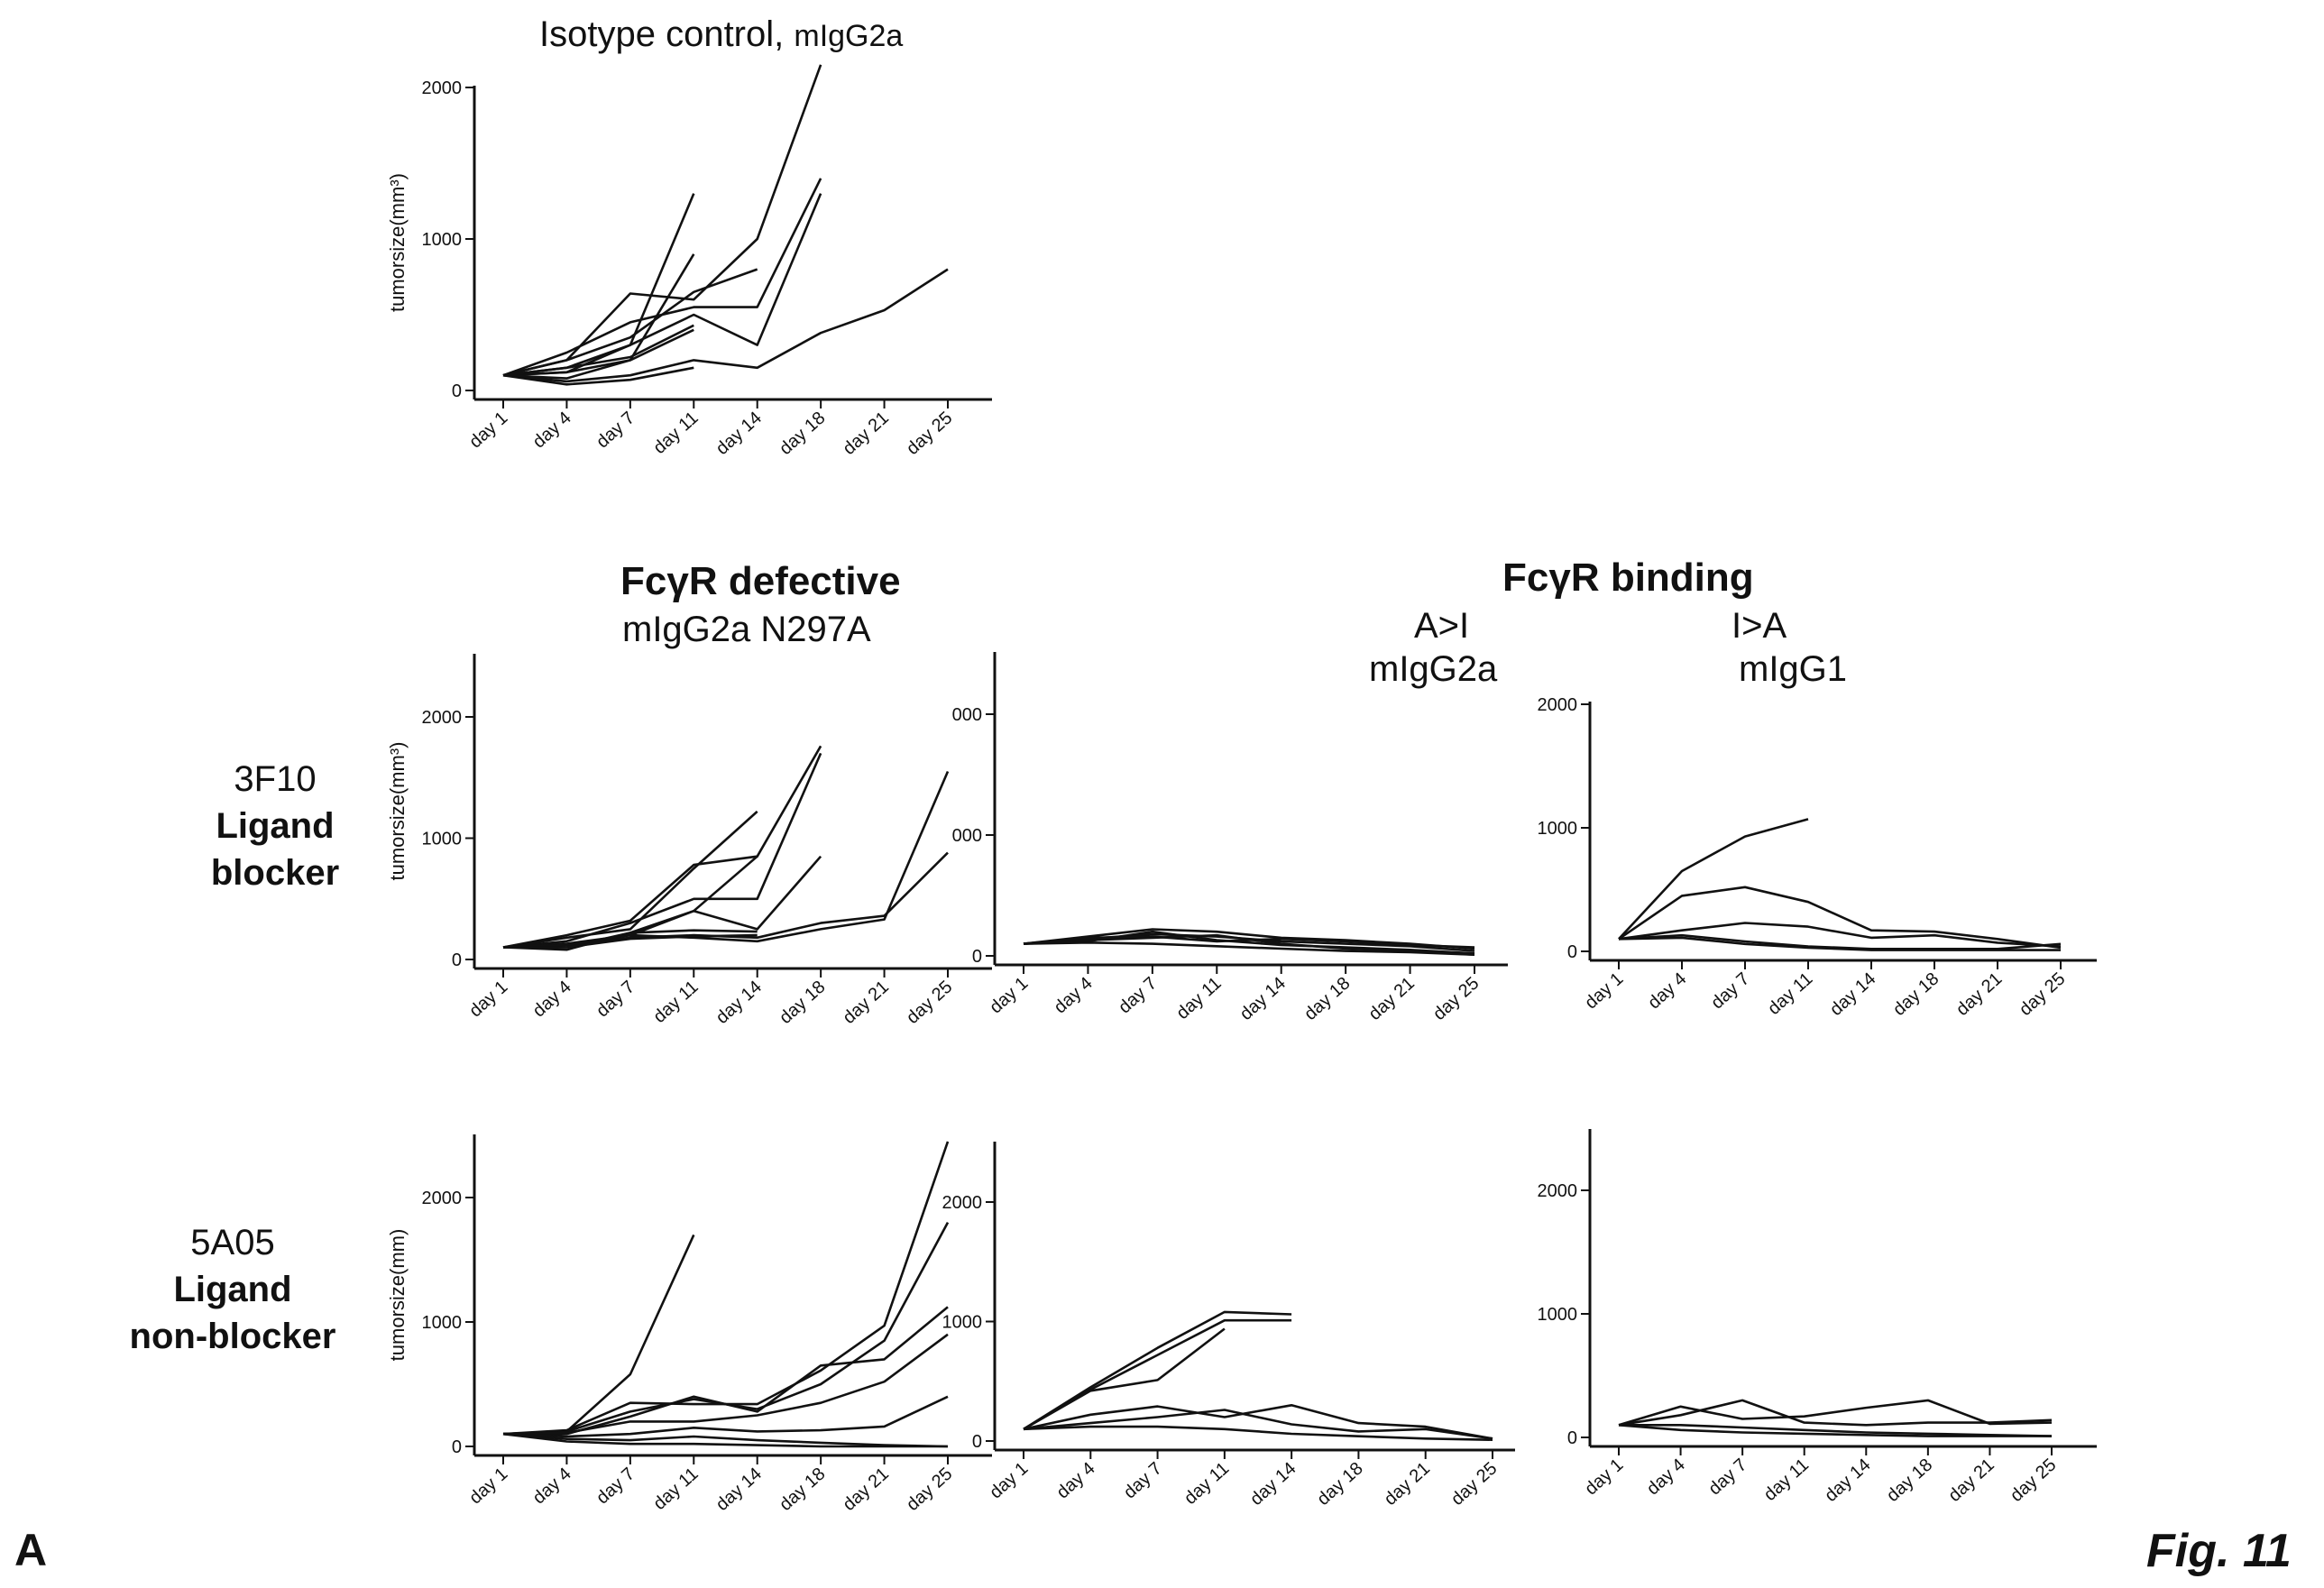  I want to click on col3-subtitle: mIgG1, so click(1793, 669).